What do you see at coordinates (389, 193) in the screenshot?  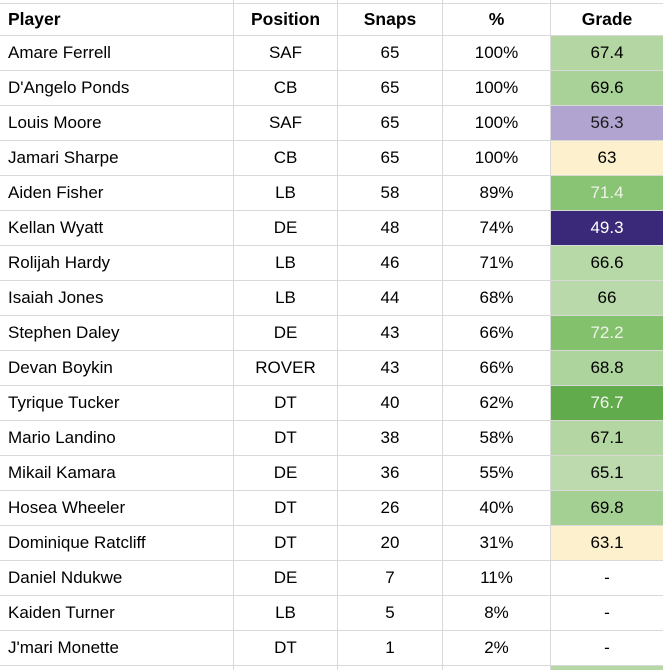 I see `cell-snaps: 58` at bounding box center [389, 193].